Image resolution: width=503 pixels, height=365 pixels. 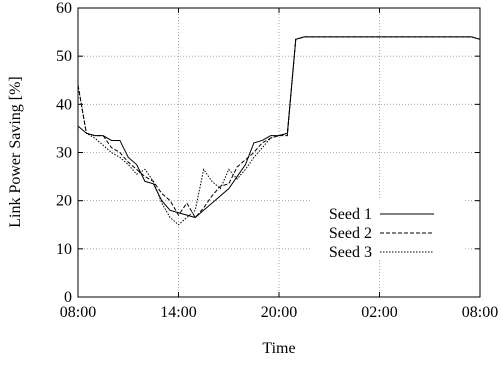 What do you see at coordinates (64, 201) in the screenshot?
I see `y-tick-label: 20` at bounding box center [64, 201].